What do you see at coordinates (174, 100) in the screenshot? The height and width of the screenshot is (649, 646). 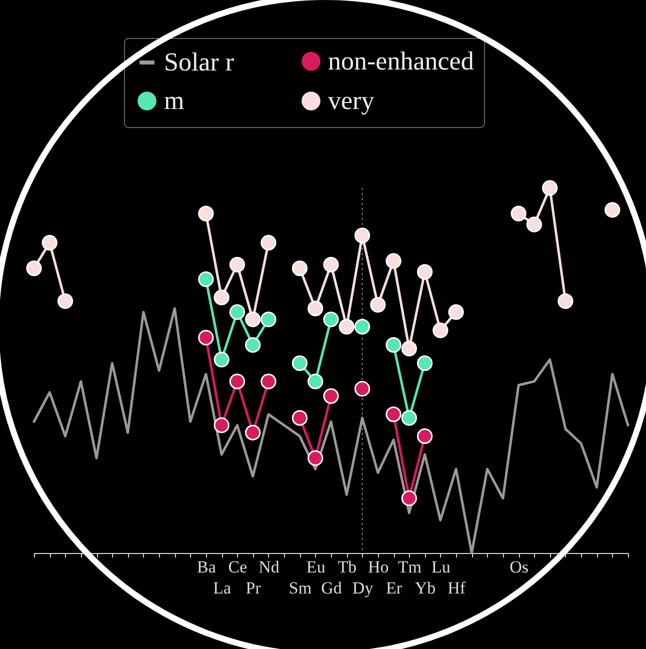 I see `legend-label: m` at bounding box center [174, 100].